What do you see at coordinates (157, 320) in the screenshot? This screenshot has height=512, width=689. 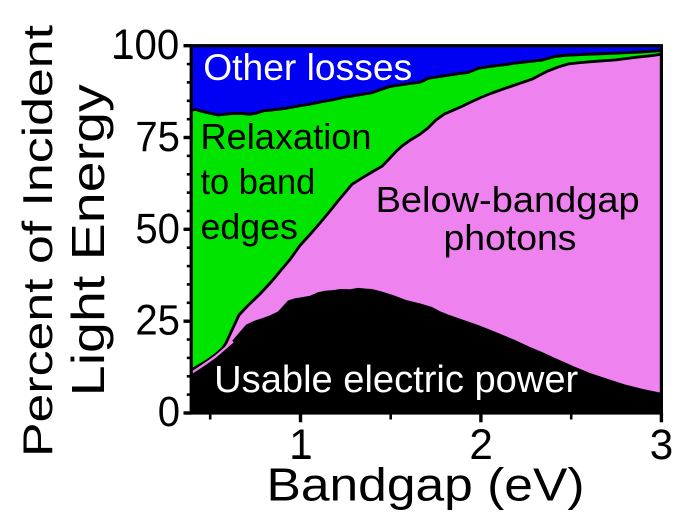 I see `svg-text: 25` at bounding box center [157, 320].